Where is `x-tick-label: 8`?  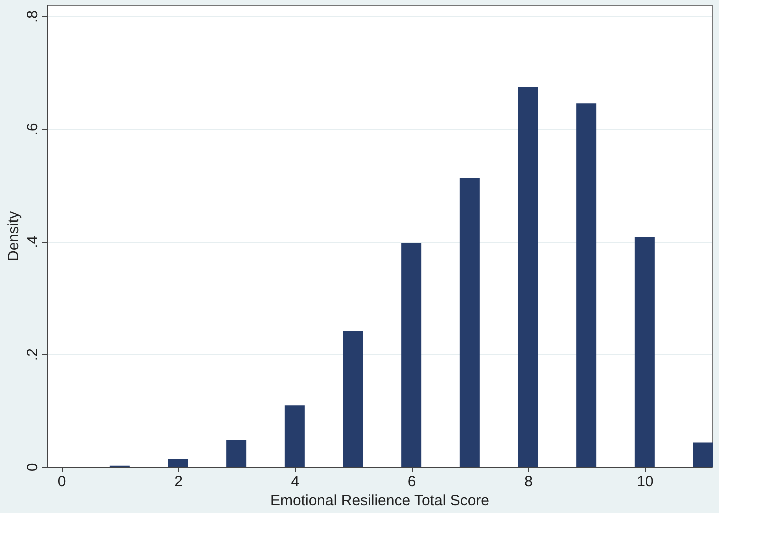
x-tick-label: 8 is located at coordinates (528, 482).